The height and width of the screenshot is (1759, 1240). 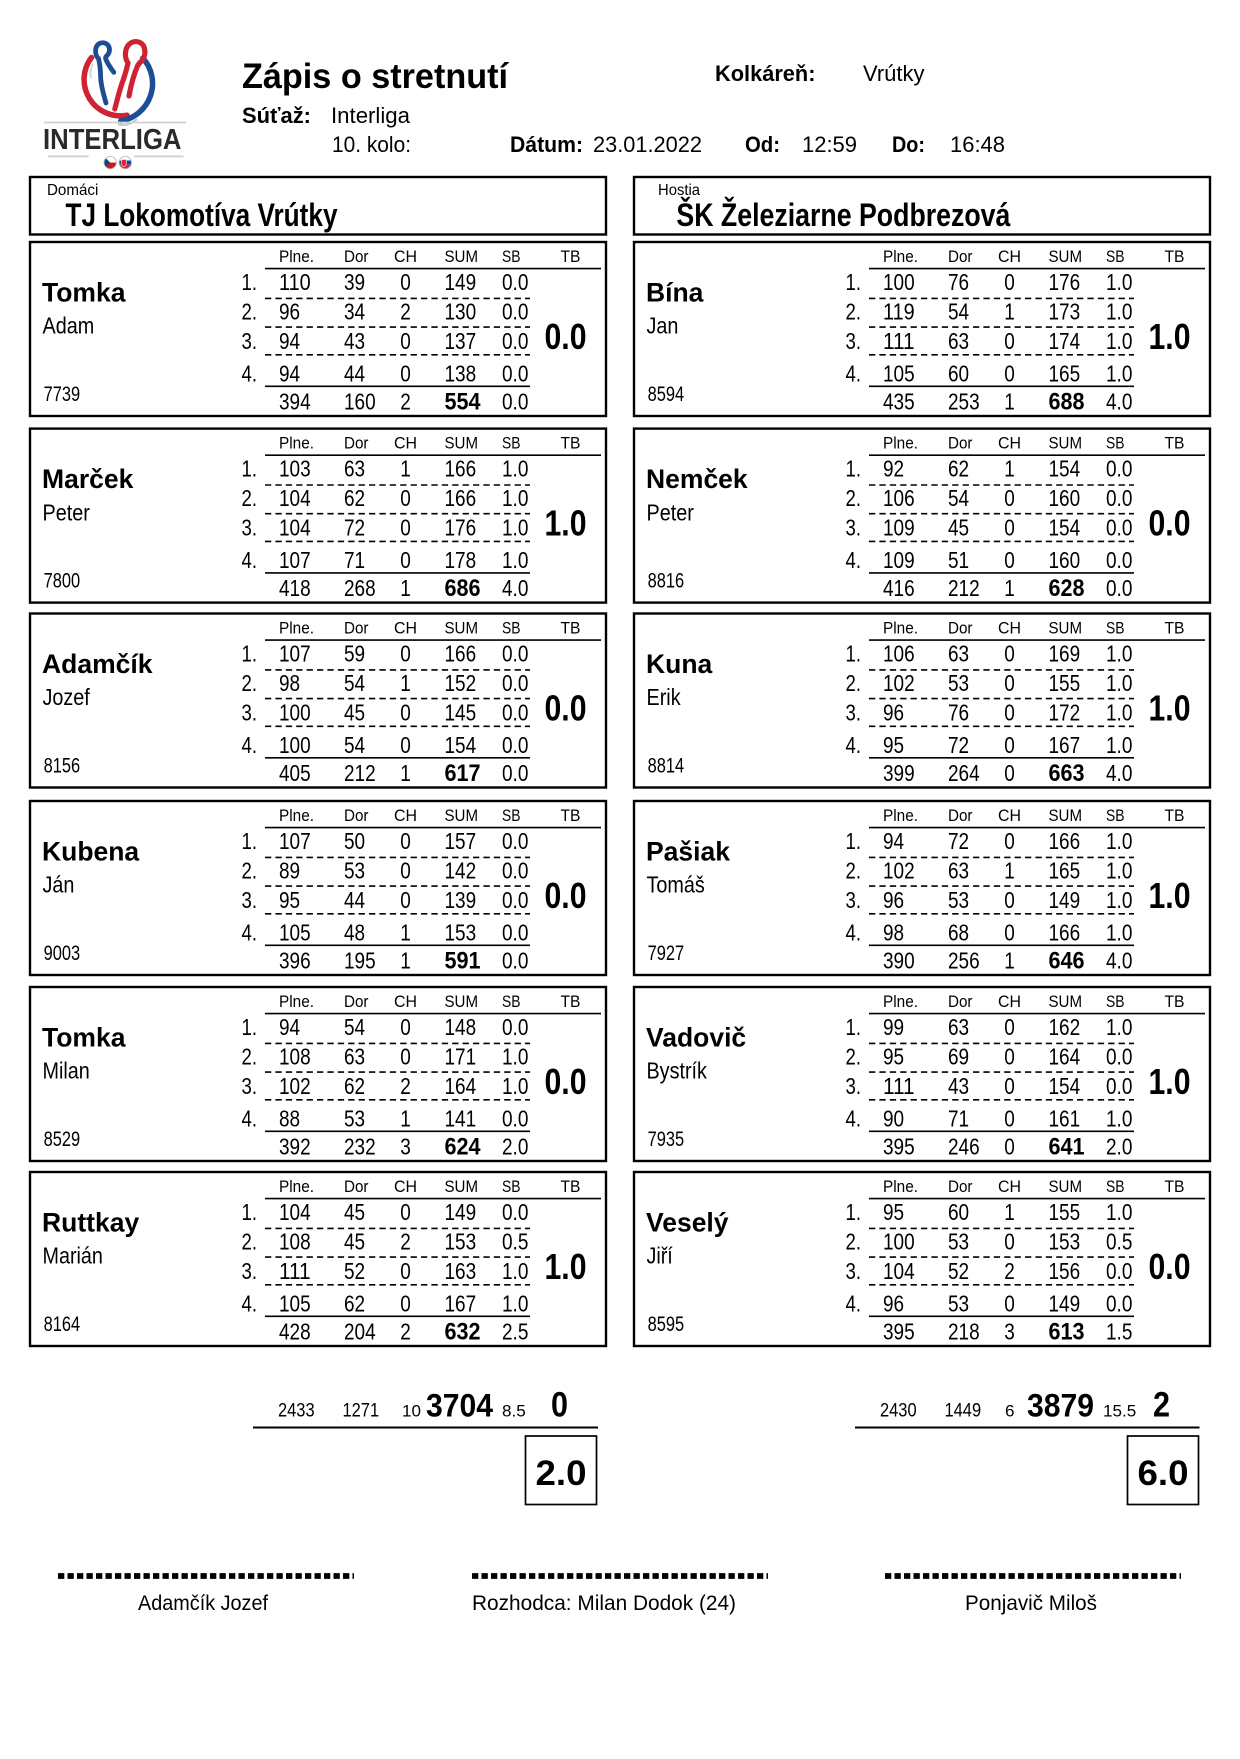 I want to click on svg-text: Dátum:, so click(x=546, y=144).